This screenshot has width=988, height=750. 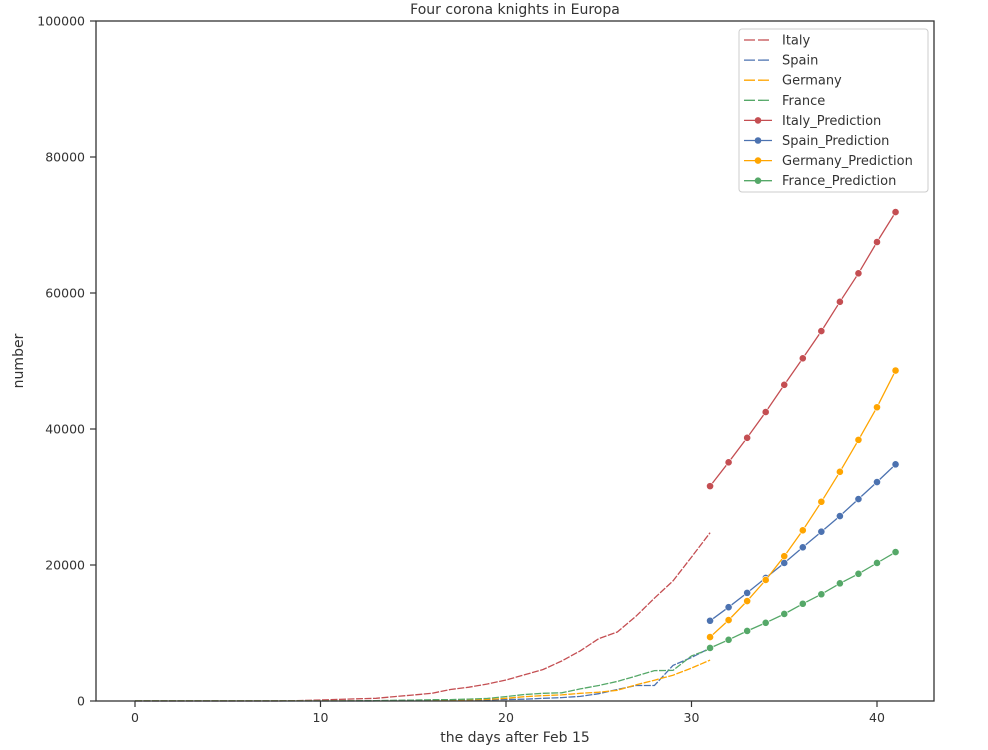 What do you see at coordinates (65, 429) in the screenshot?
I see `y-tick-label: 40000` at bounding box center [65, 429].